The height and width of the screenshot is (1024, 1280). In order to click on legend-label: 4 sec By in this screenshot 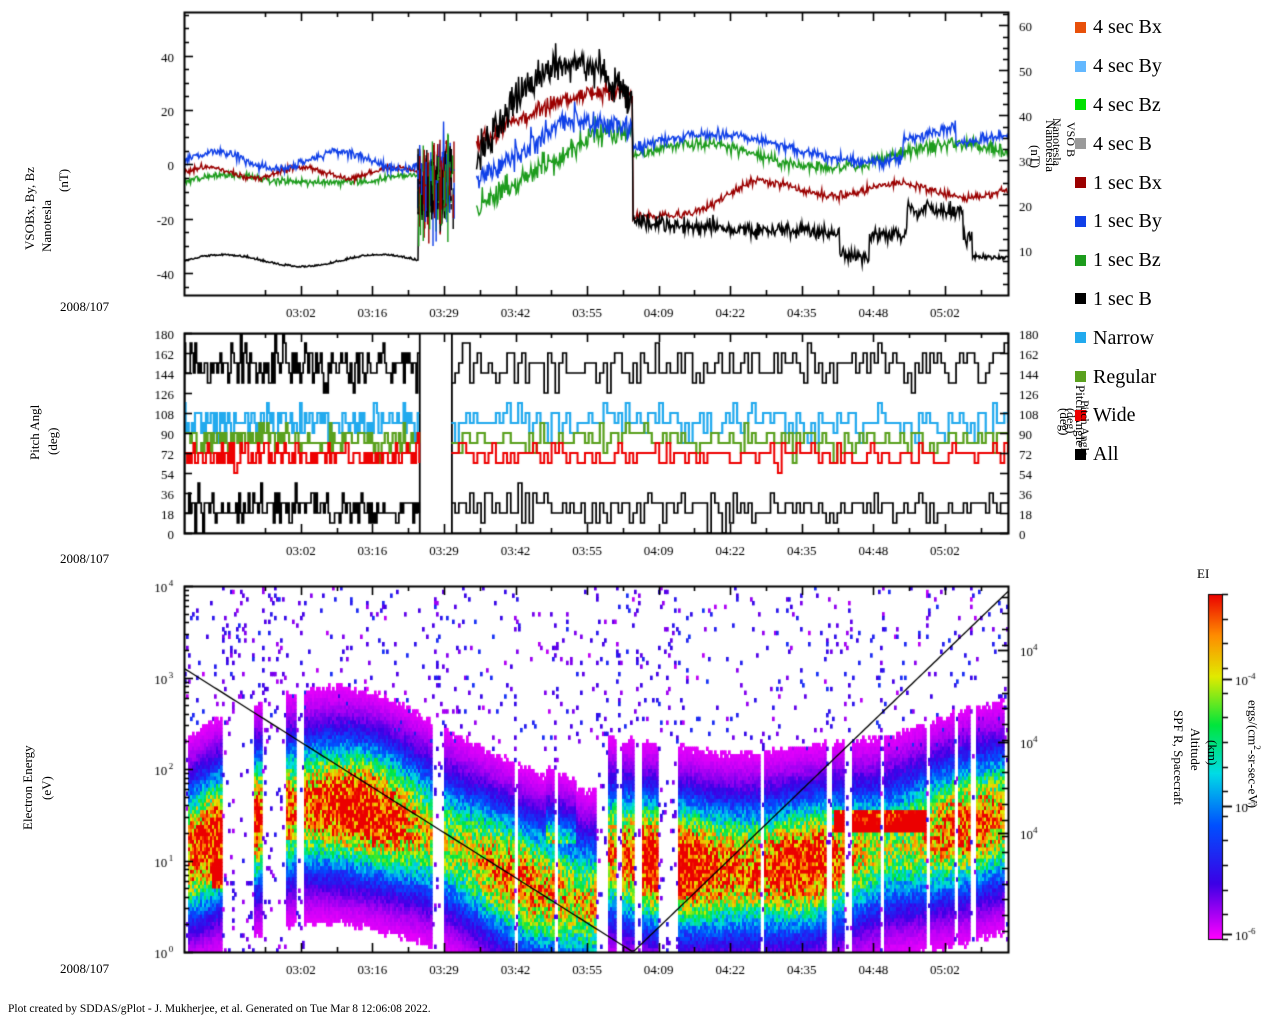, I will do `click(1127, 66)`.